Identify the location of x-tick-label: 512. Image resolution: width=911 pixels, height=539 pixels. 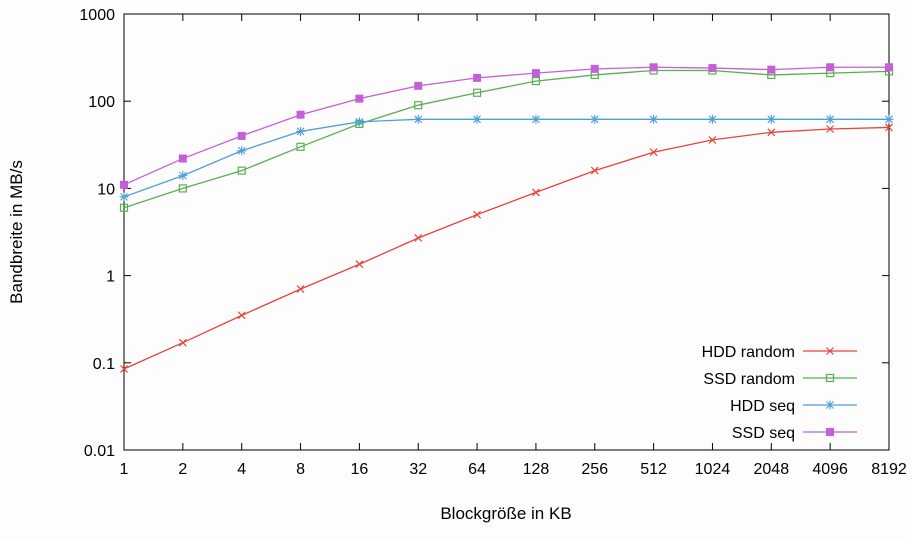
(653, 469).